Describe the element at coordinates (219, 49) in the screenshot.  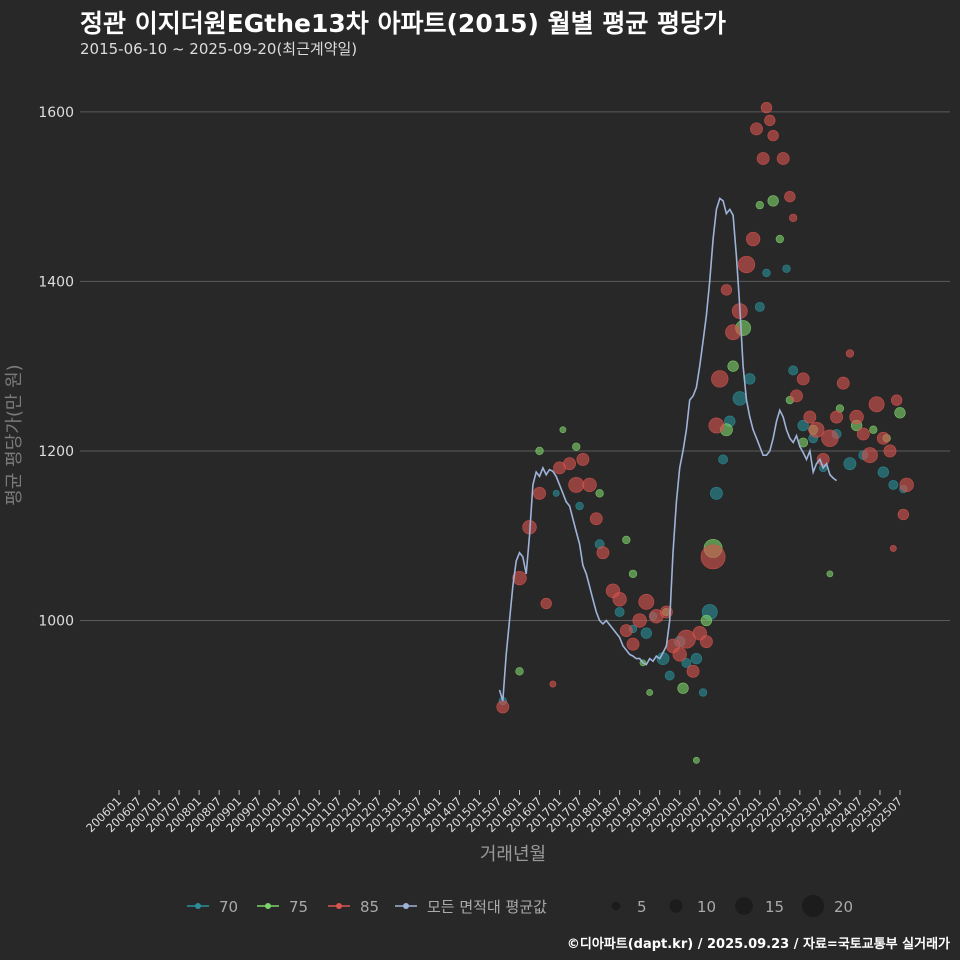
I see `chart-subtitle: 2015-06-10 ~ 2025-09-20(최근계약일)` at that location.